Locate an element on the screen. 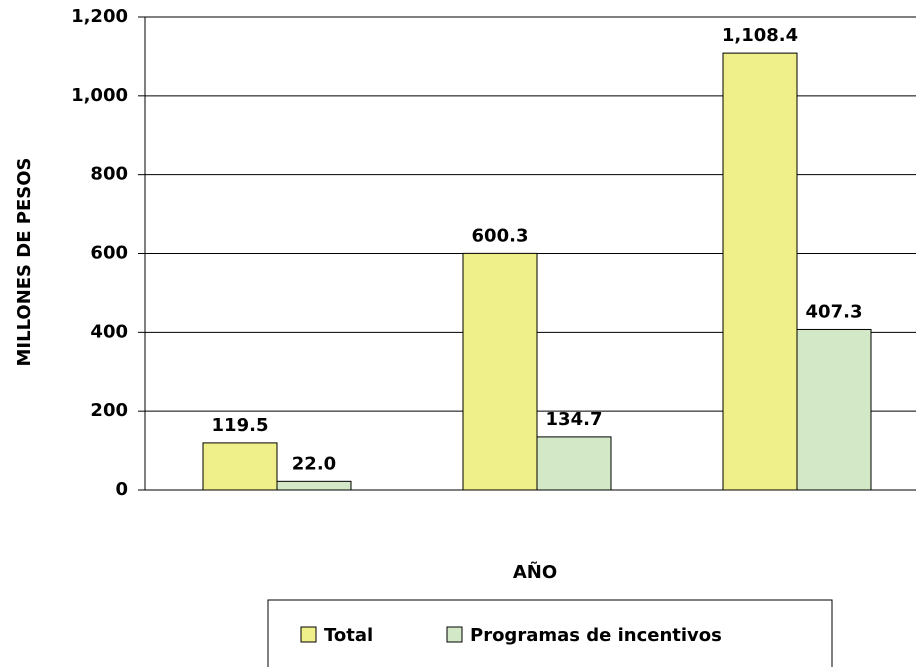 The width and height of the screenshot is (916, 667). y-tick-label: 800 is located at coordinates (109, 174).